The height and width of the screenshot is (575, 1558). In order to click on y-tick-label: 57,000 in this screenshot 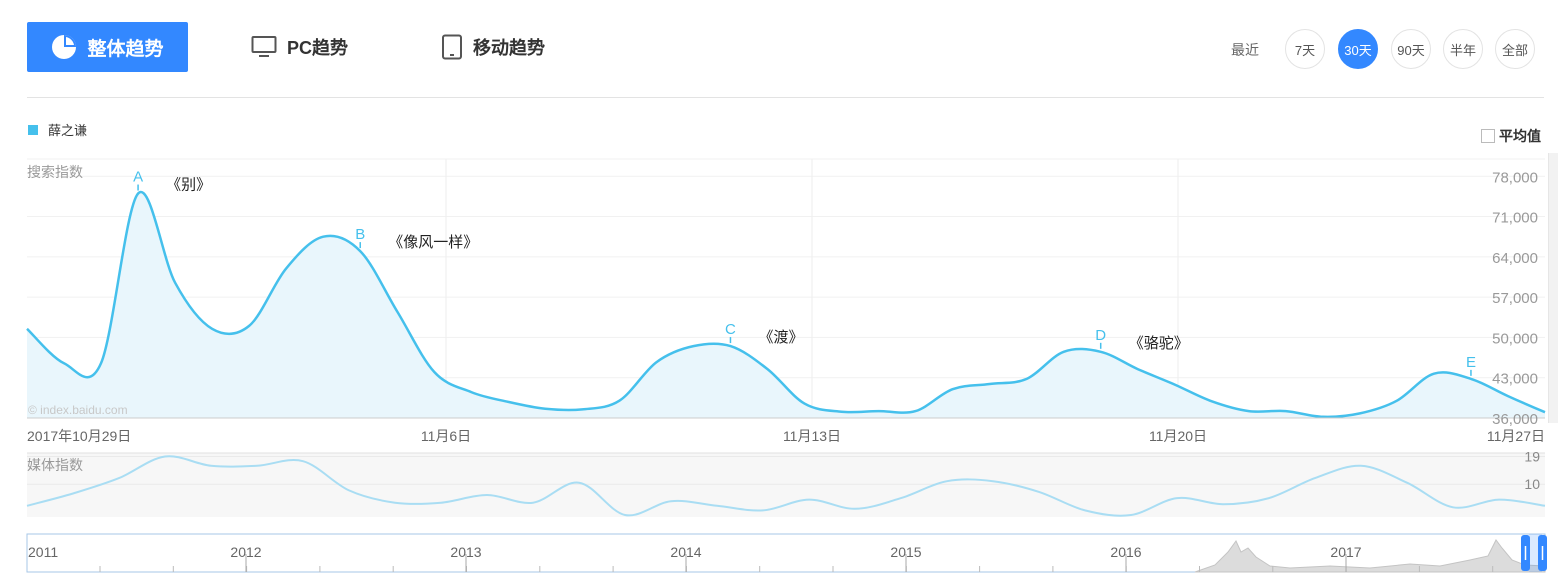, I will do `click(1515, 298)`.